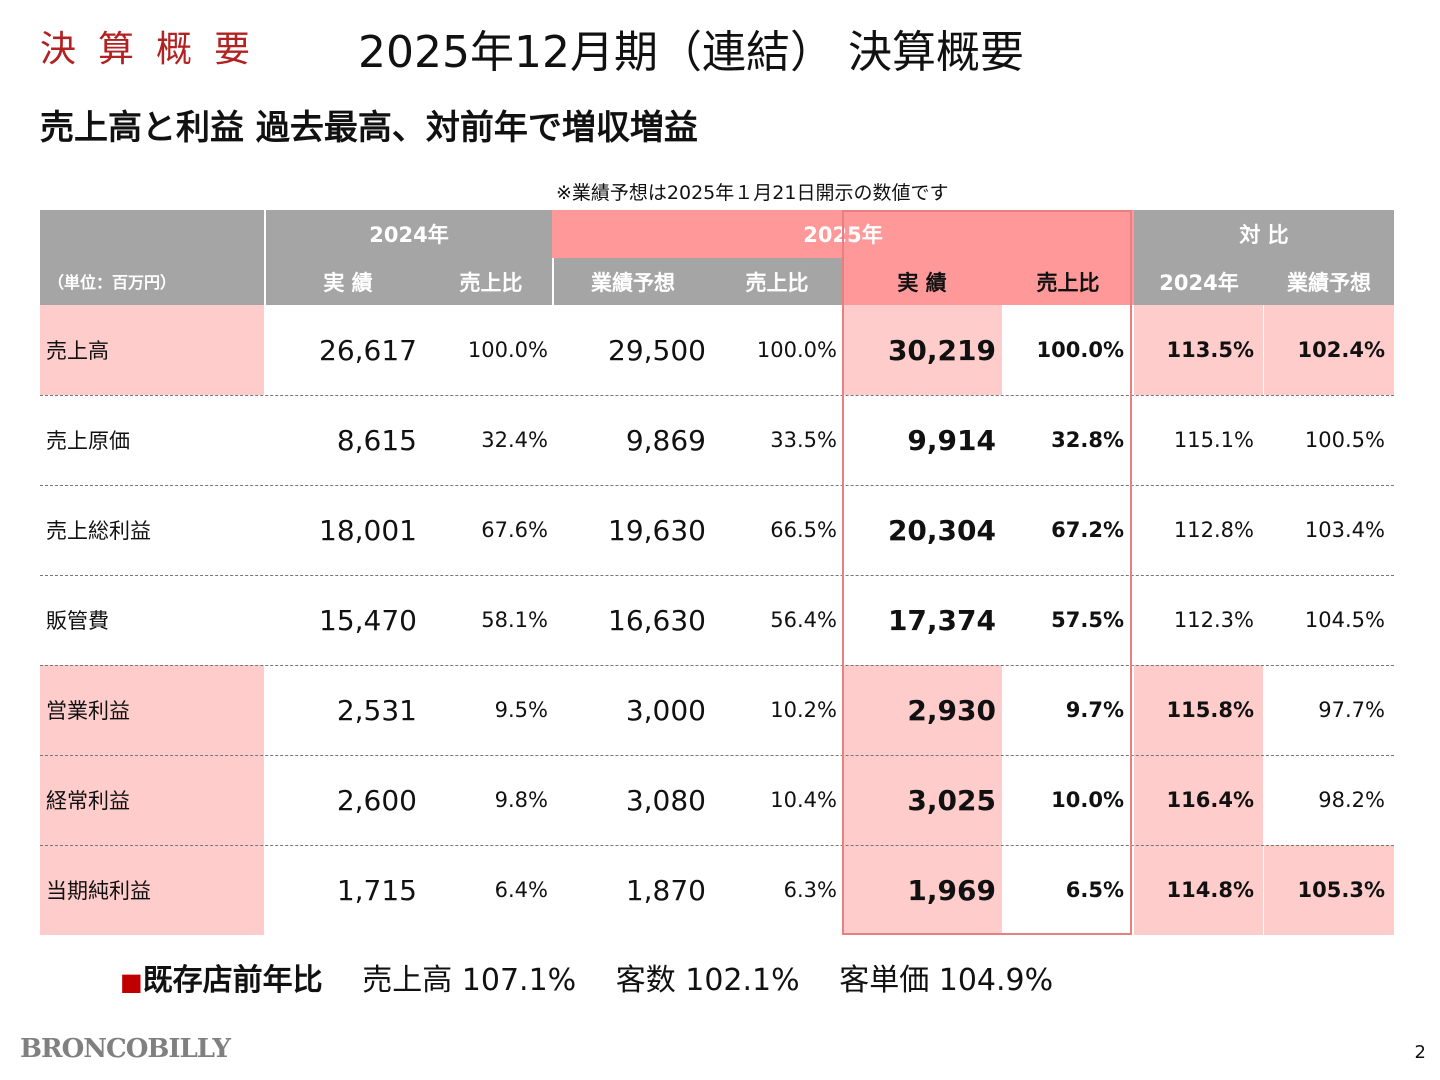 This screenshot has height=1080, width=1440. What do you see at coordinates (1351, 710) in the screenshot?
I see `cell-vfc: 97.7%` at bounding box center [1351, 710].